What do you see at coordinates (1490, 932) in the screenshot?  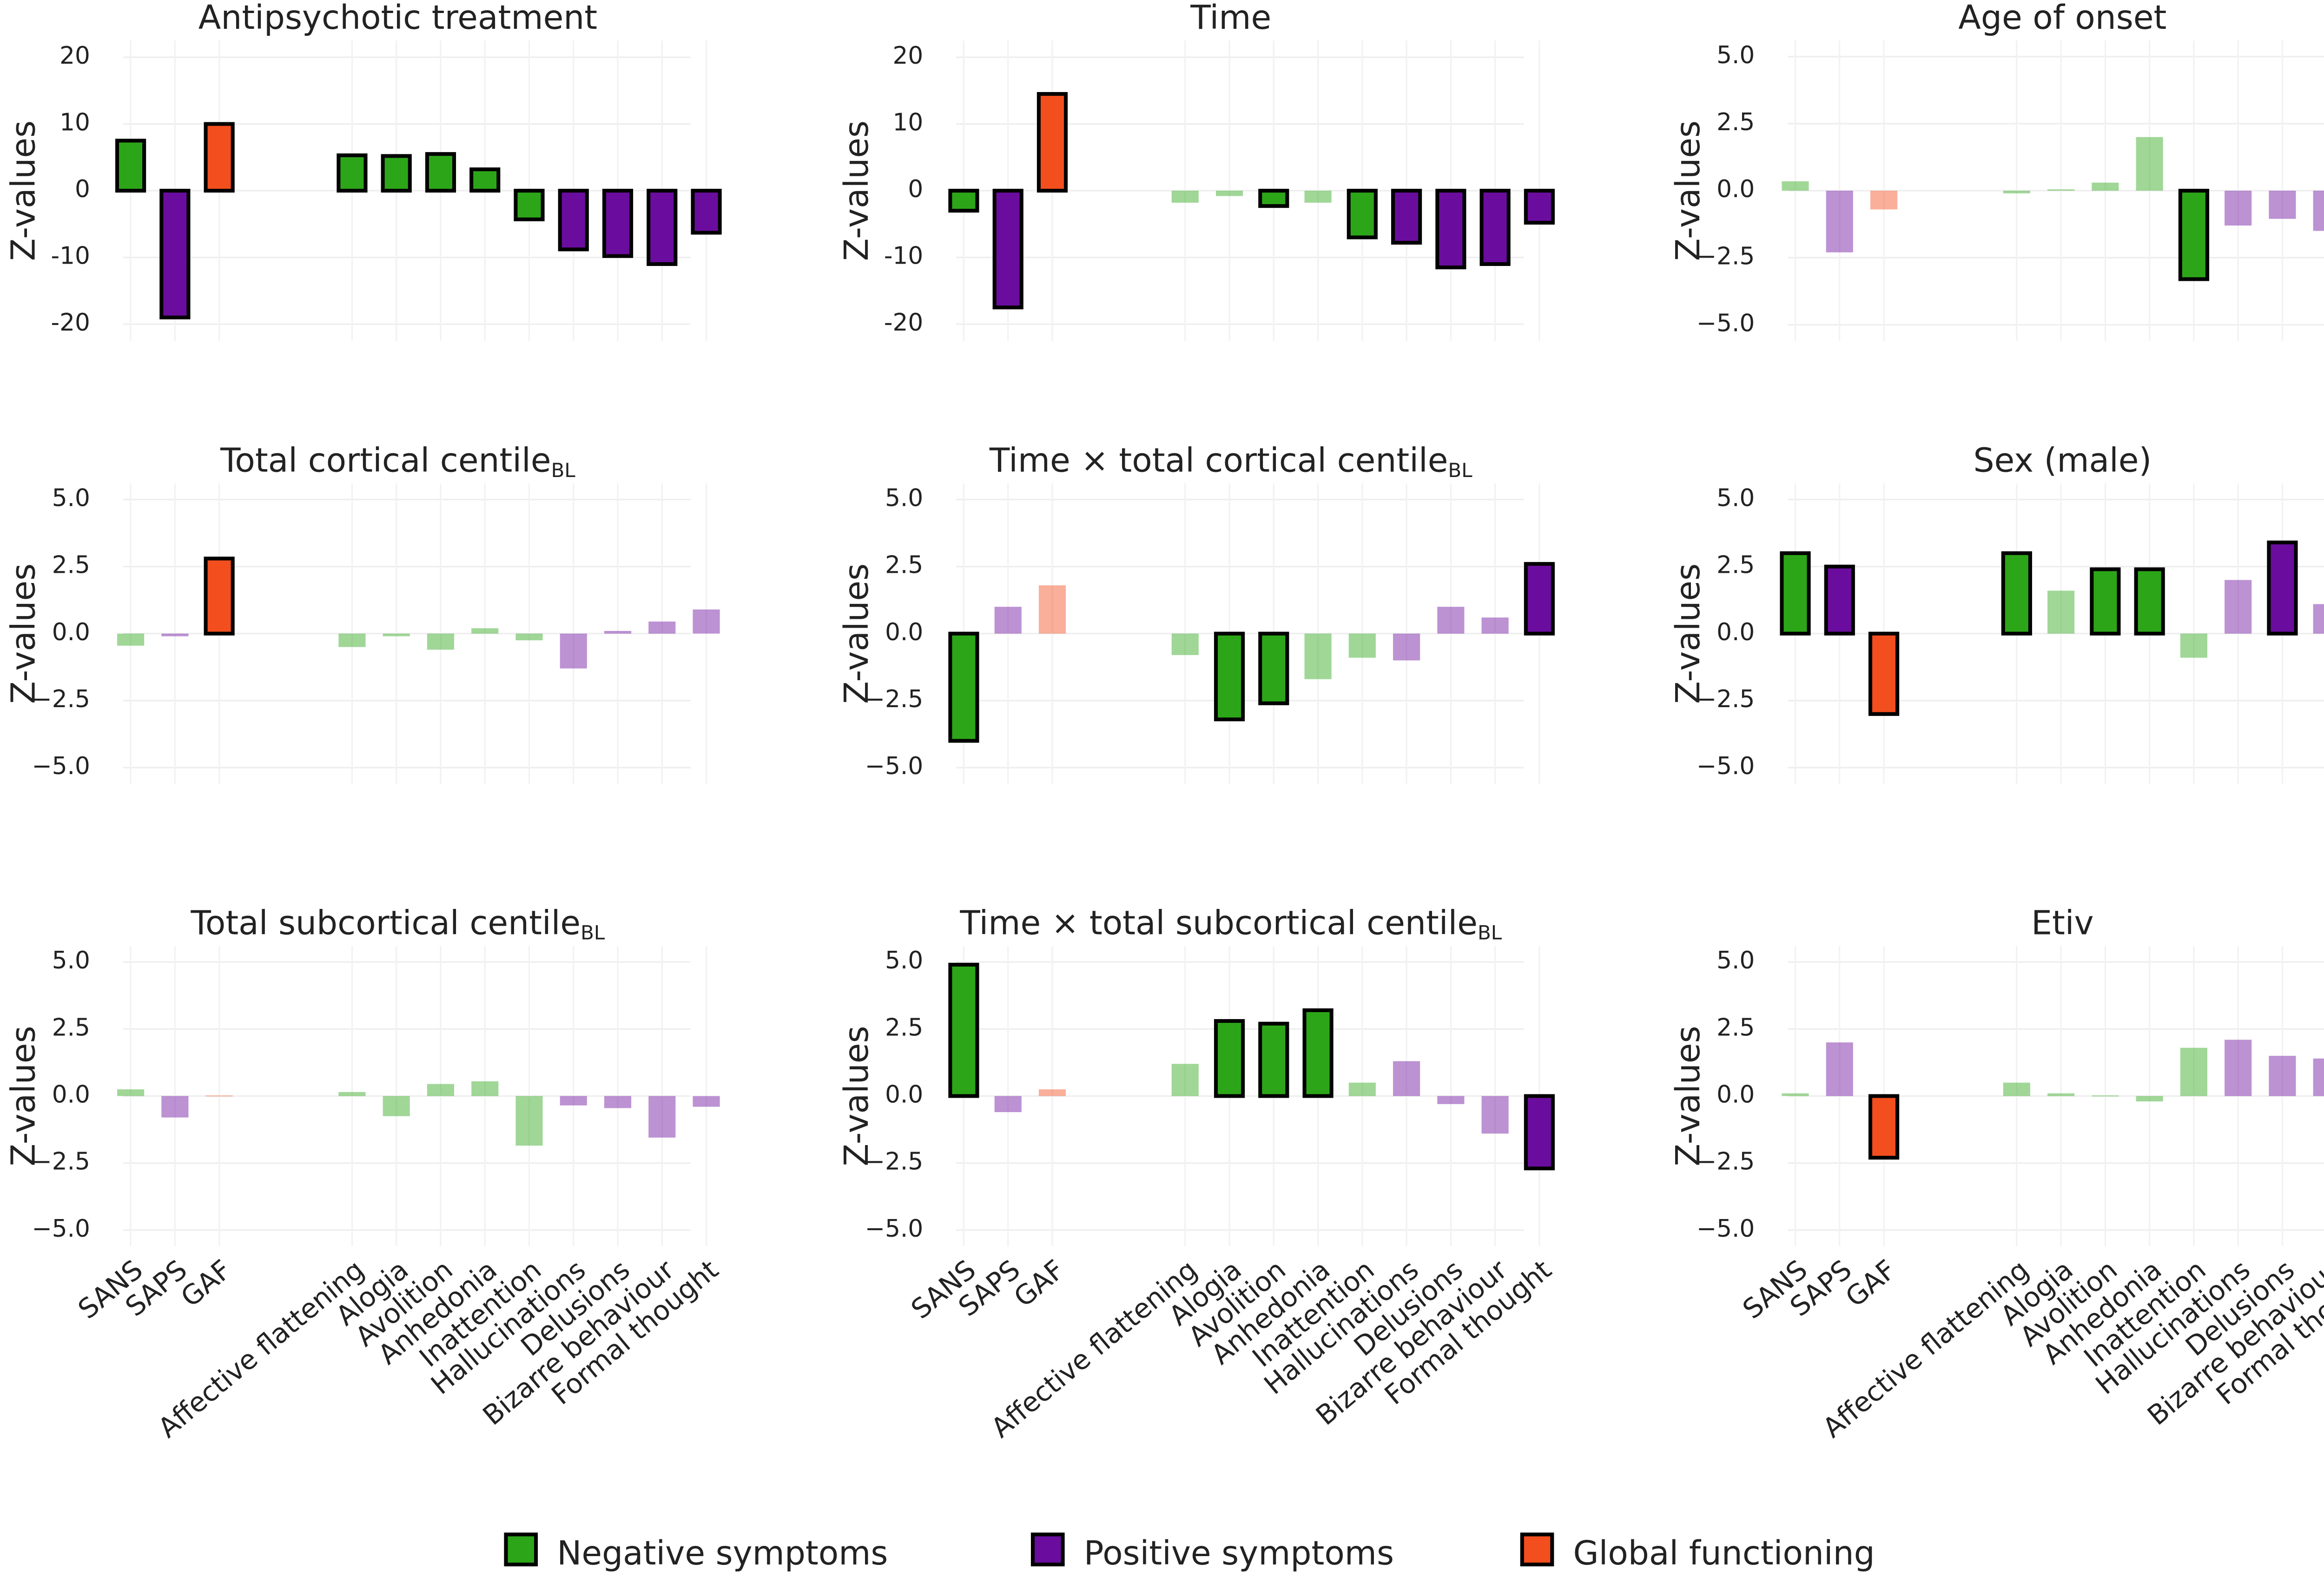 I see `title-subscript: BL` at bounding box center [1490, 932].